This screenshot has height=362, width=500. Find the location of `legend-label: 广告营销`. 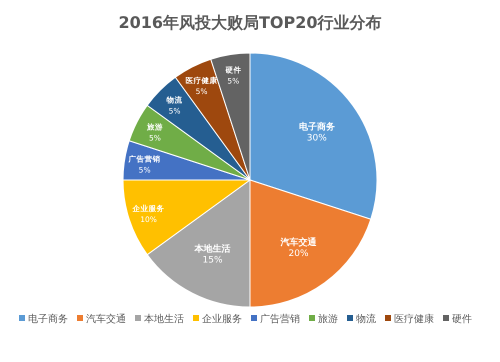

legend-label: 广告营销 is located at coordinates (280, 319).